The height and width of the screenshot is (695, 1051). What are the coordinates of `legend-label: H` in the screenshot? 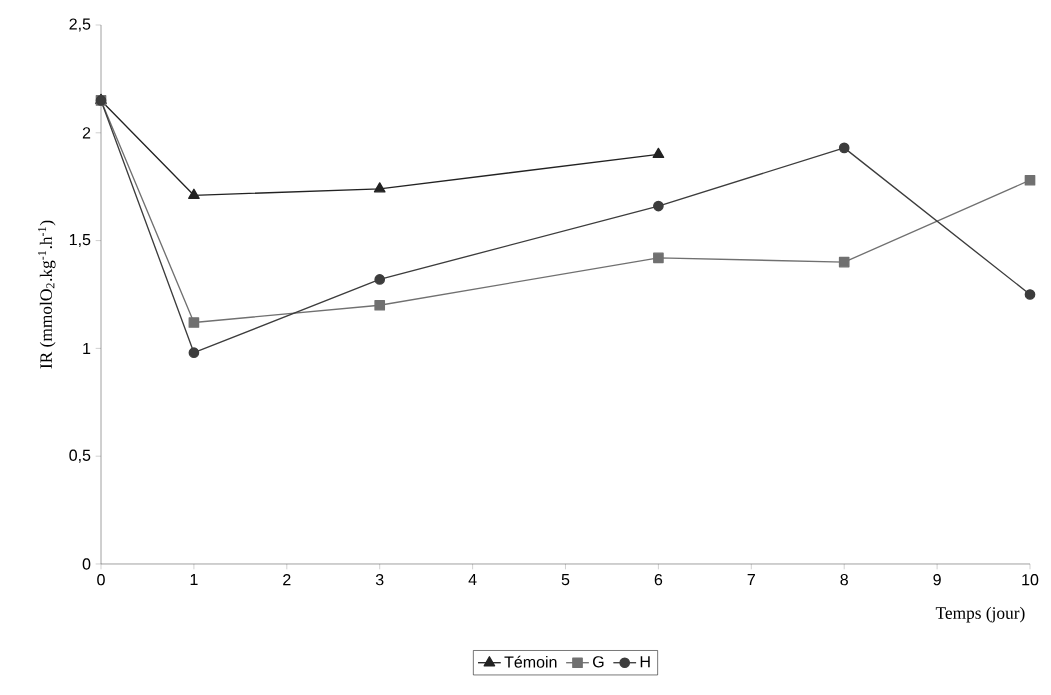 It's located at (645, 662).